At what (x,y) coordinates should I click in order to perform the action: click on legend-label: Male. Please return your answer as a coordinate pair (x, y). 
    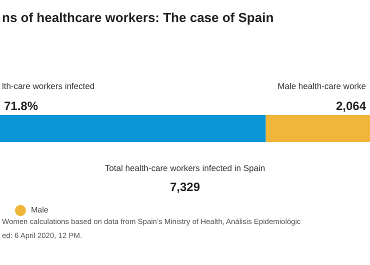
    Looking at the image, I should click on (40, 210).